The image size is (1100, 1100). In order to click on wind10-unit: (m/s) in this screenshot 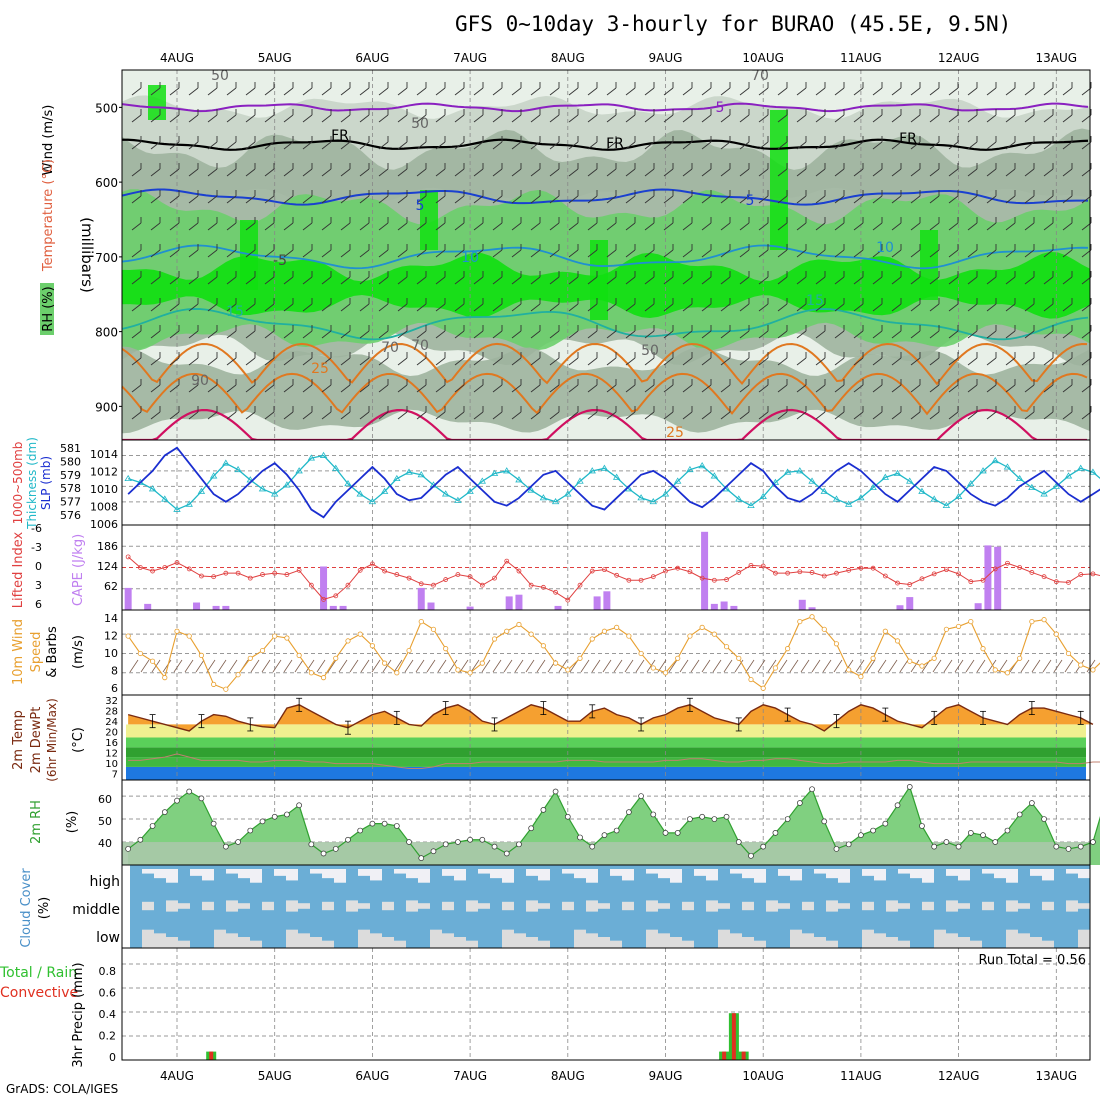, I will do `click(78, 652)`.